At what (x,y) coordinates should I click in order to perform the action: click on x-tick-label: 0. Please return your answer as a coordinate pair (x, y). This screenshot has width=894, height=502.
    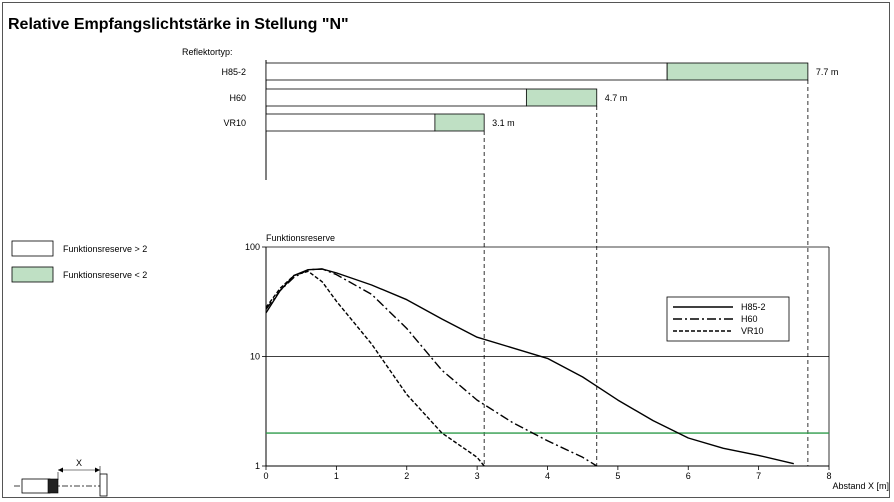
    Looking at the image, I should click on (265, 476).